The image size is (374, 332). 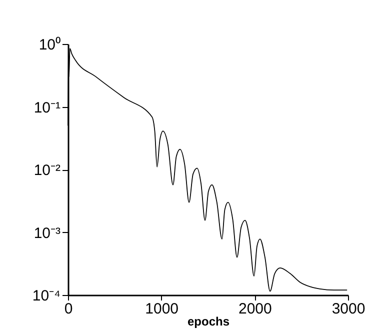 What do you see at coordinates (47, 107) in the screenshot?
I see `y-tick-label: 10⁻¹` at bounding box center [47, 107].